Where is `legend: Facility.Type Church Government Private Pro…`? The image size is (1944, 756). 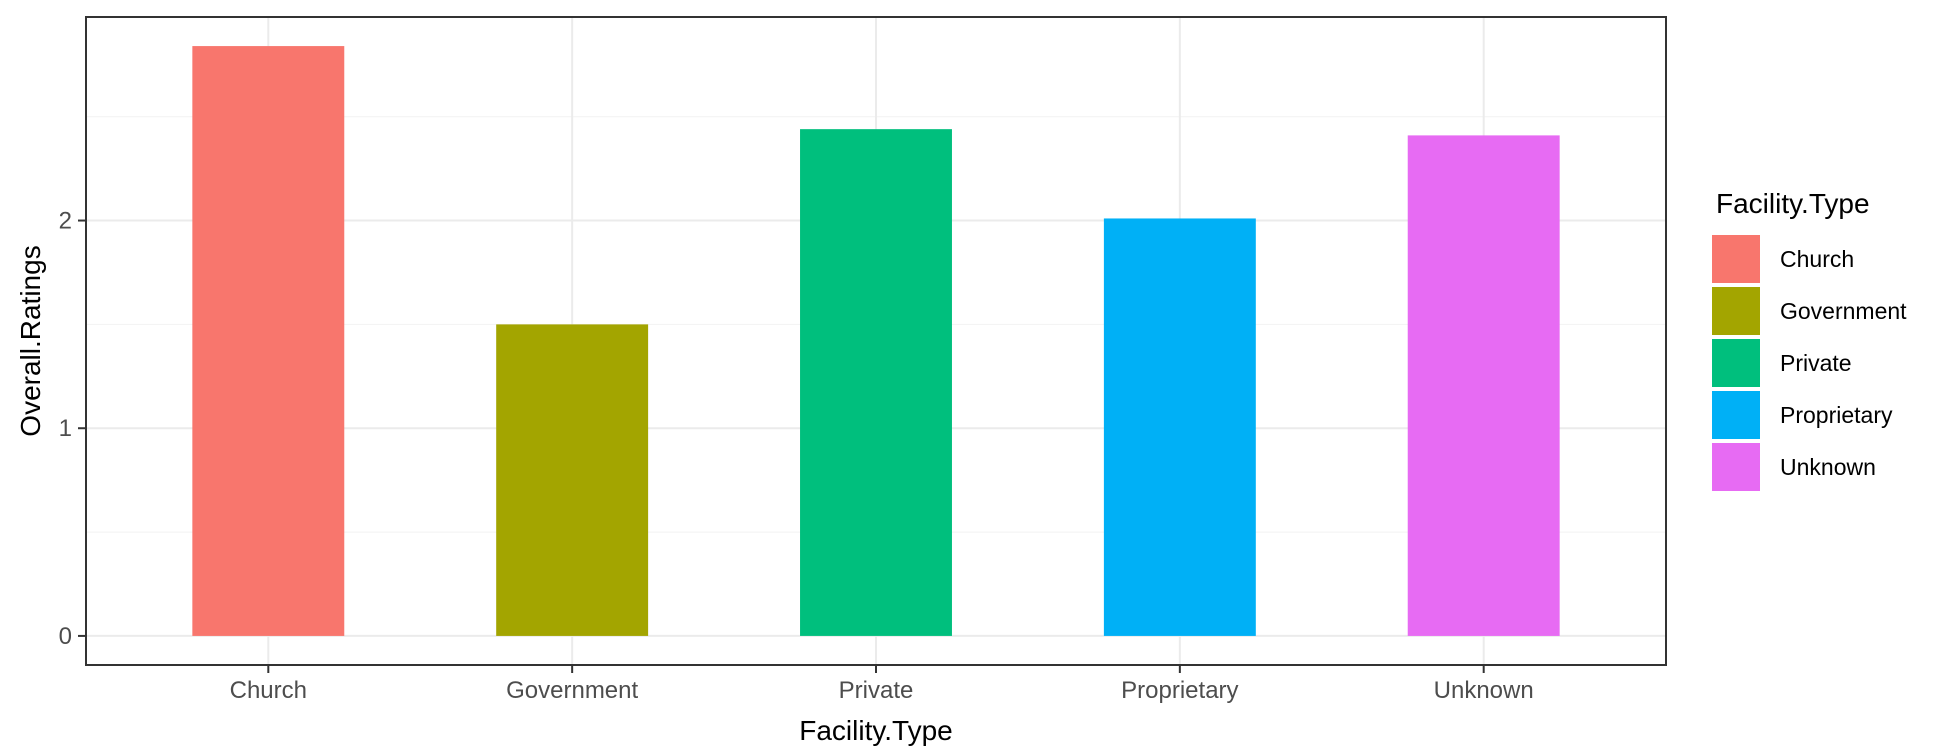 legend: Facility.Type Church Government Private Pro… is located at coordinates (1809, 339).